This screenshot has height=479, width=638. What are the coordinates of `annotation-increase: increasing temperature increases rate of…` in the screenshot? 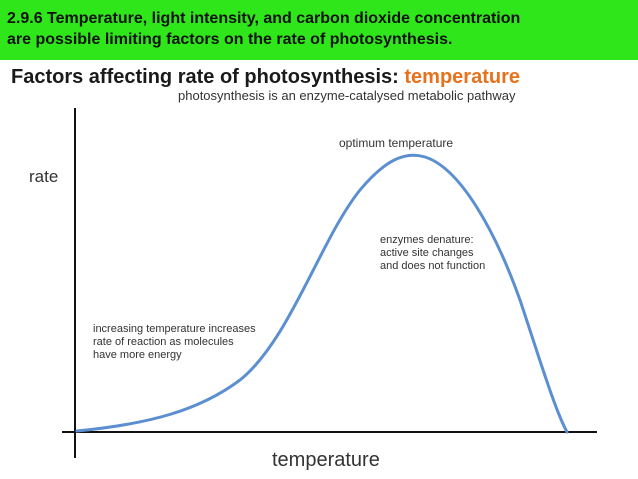 It's located at (174, 342).